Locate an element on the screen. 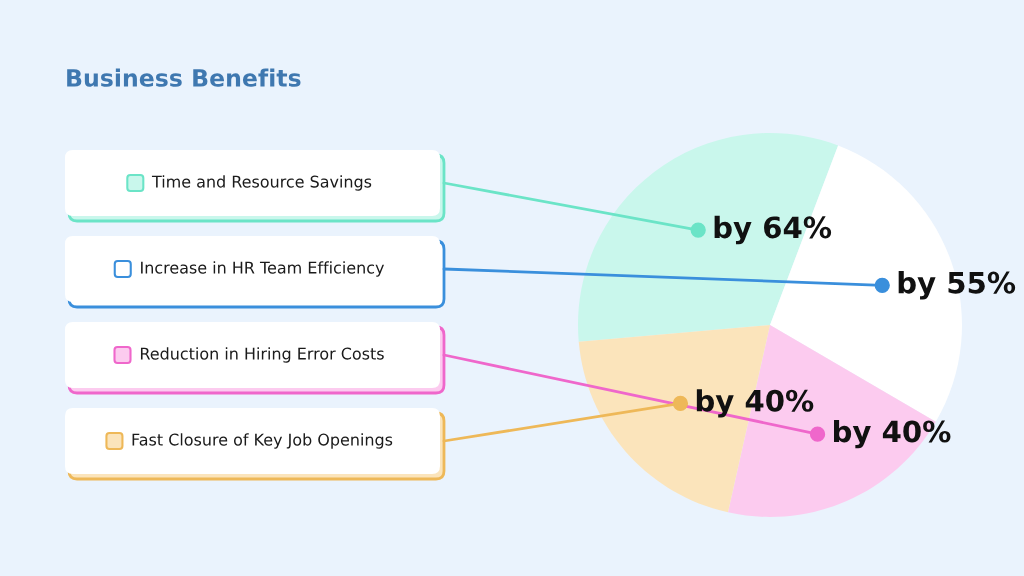  legend-label: Fast Closure of Key Job Openings is located at coordinates (262, 441).